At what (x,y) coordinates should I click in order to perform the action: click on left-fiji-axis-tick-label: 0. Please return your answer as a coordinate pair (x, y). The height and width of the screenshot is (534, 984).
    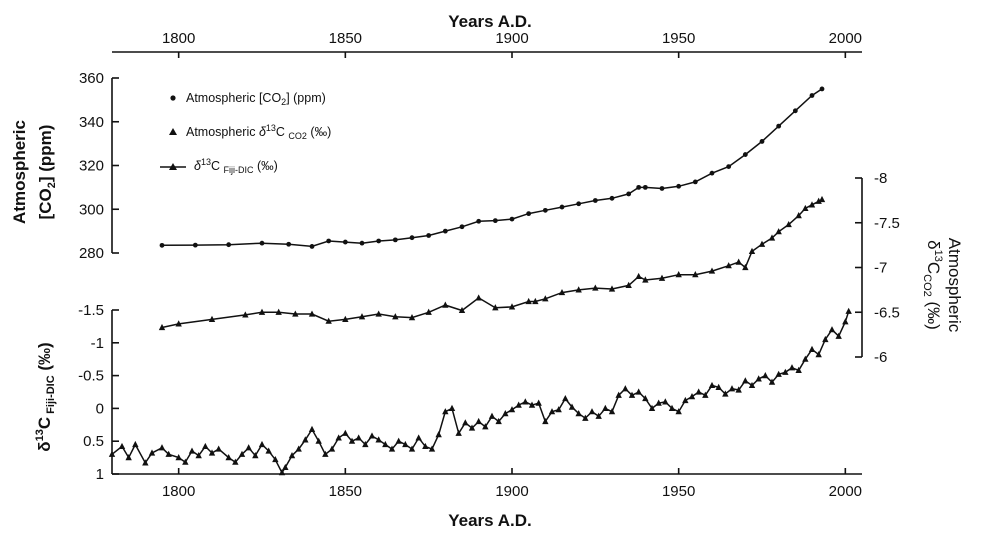
    Looking at the image, I should click on (100, 408).